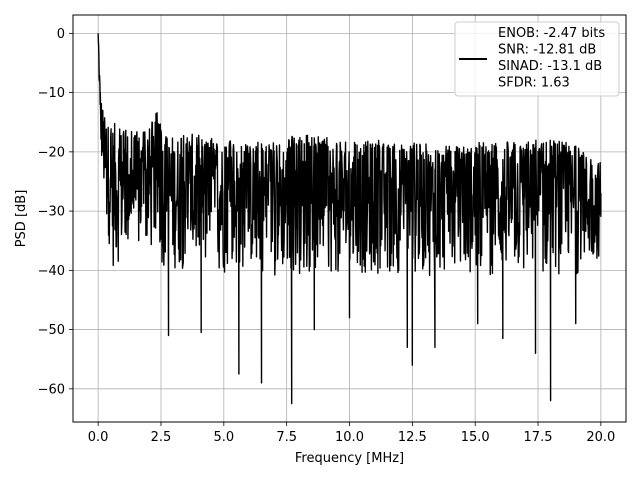 This screenshot has width=640, height=480. Describe the element at coordinates (51, 152) in the screenshot. I see `y-tick-label: −20` at that location.